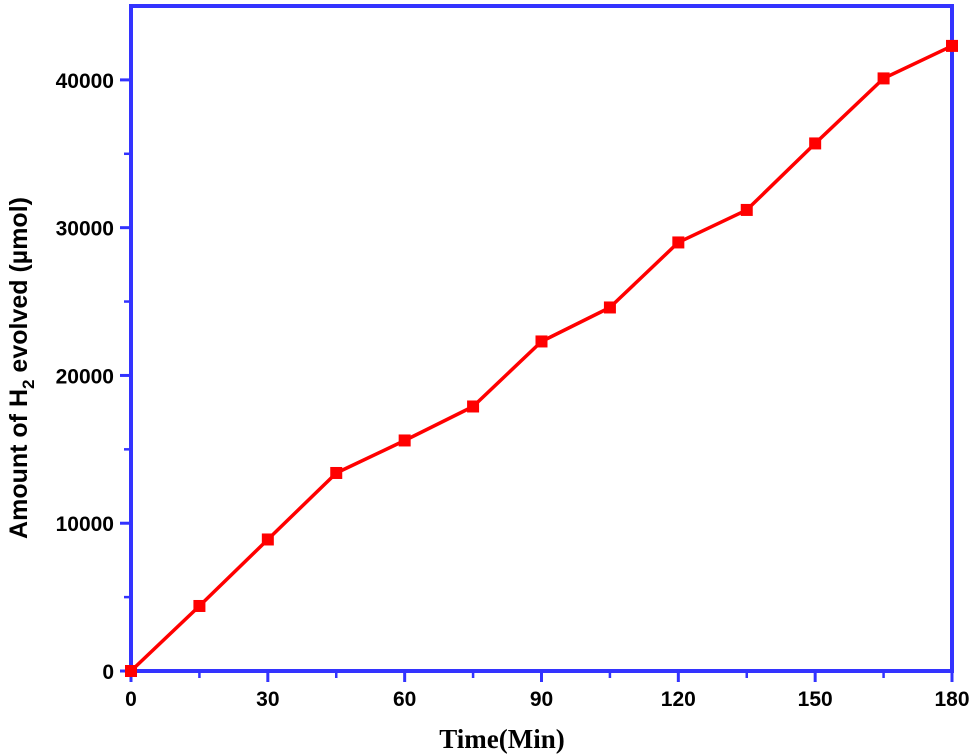 Image resolution: width=978 pixels, height=756 pixels. I want to click on y-tick-label: 10000, so click(85, 524).